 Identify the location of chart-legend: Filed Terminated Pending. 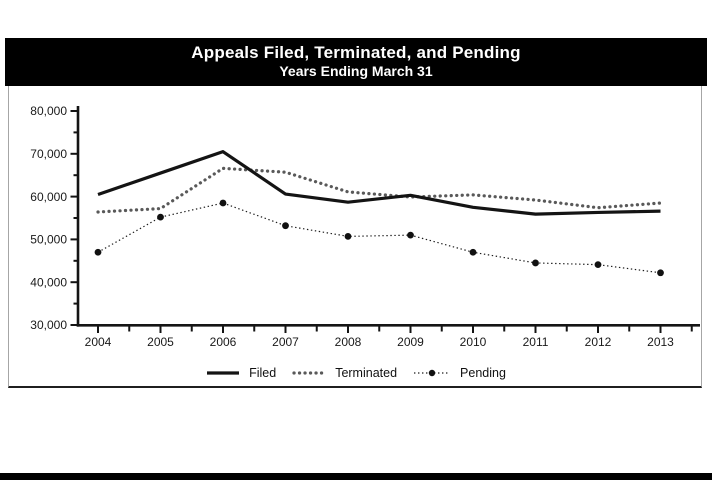
(356, 373).